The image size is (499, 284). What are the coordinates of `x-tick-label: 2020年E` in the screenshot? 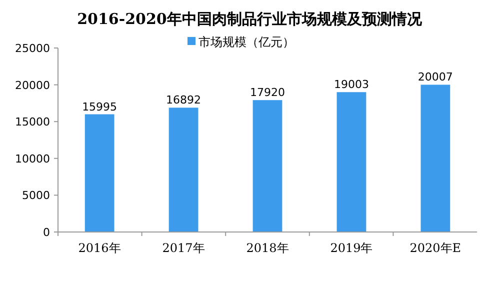 It's located at (436, 248).